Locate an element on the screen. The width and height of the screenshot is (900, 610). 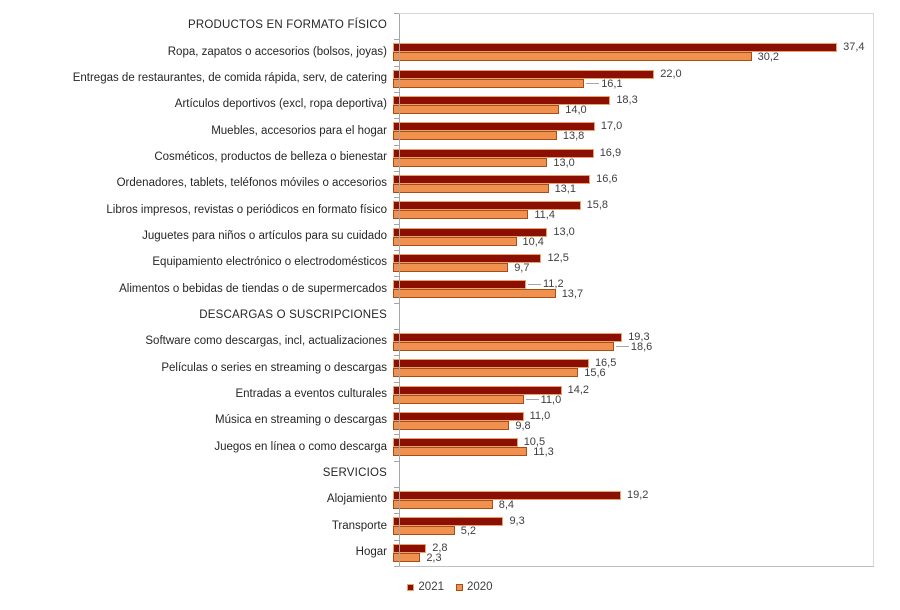
bars-area: 16,6 13,1 is located at coordinates (633, 184).